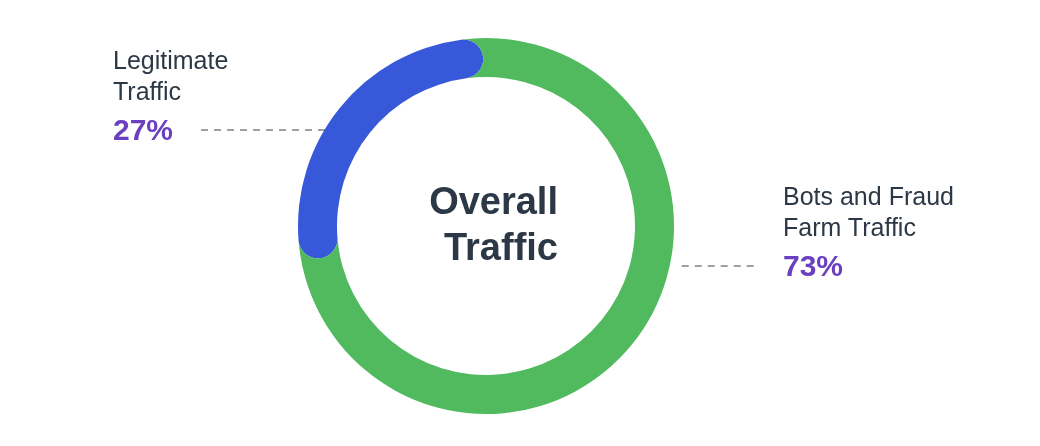  I want to click on data-label: 27%, so click(143, 129).